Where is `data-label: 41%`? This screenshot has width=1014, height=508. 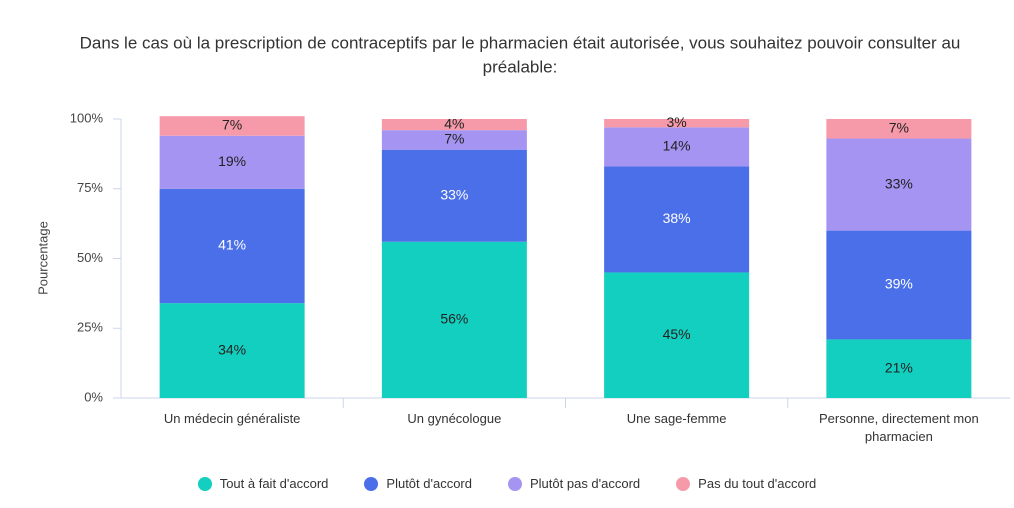
data-label: 41% is located at coordinates (232, 245).